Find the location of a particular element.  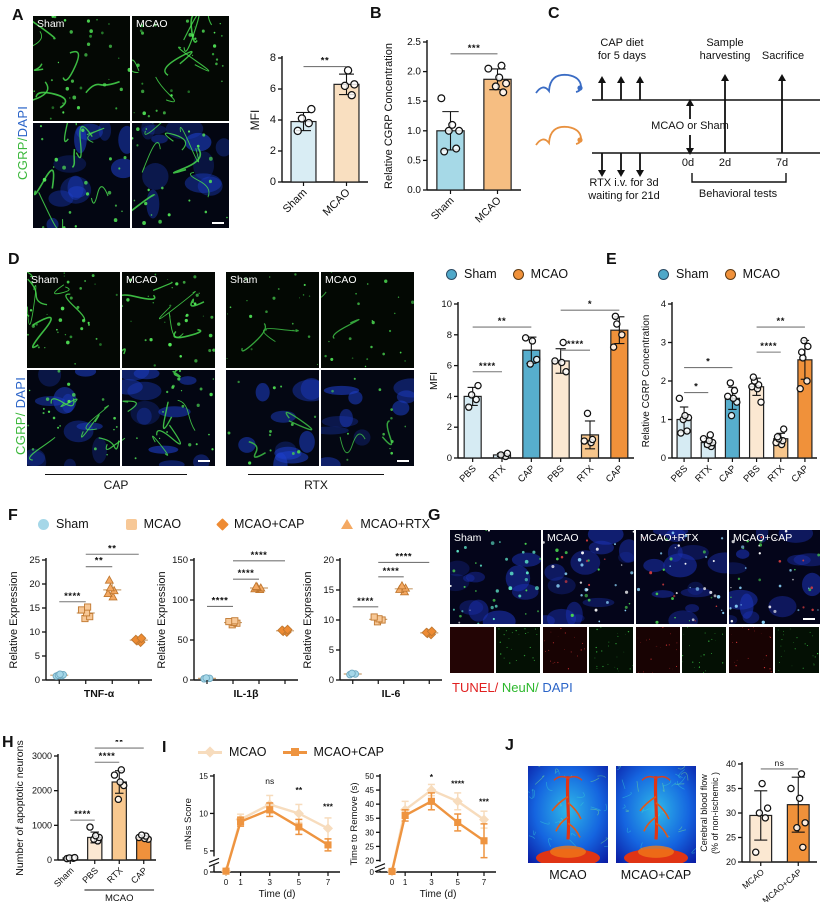

square-marker is located at coordinates (131, 524).